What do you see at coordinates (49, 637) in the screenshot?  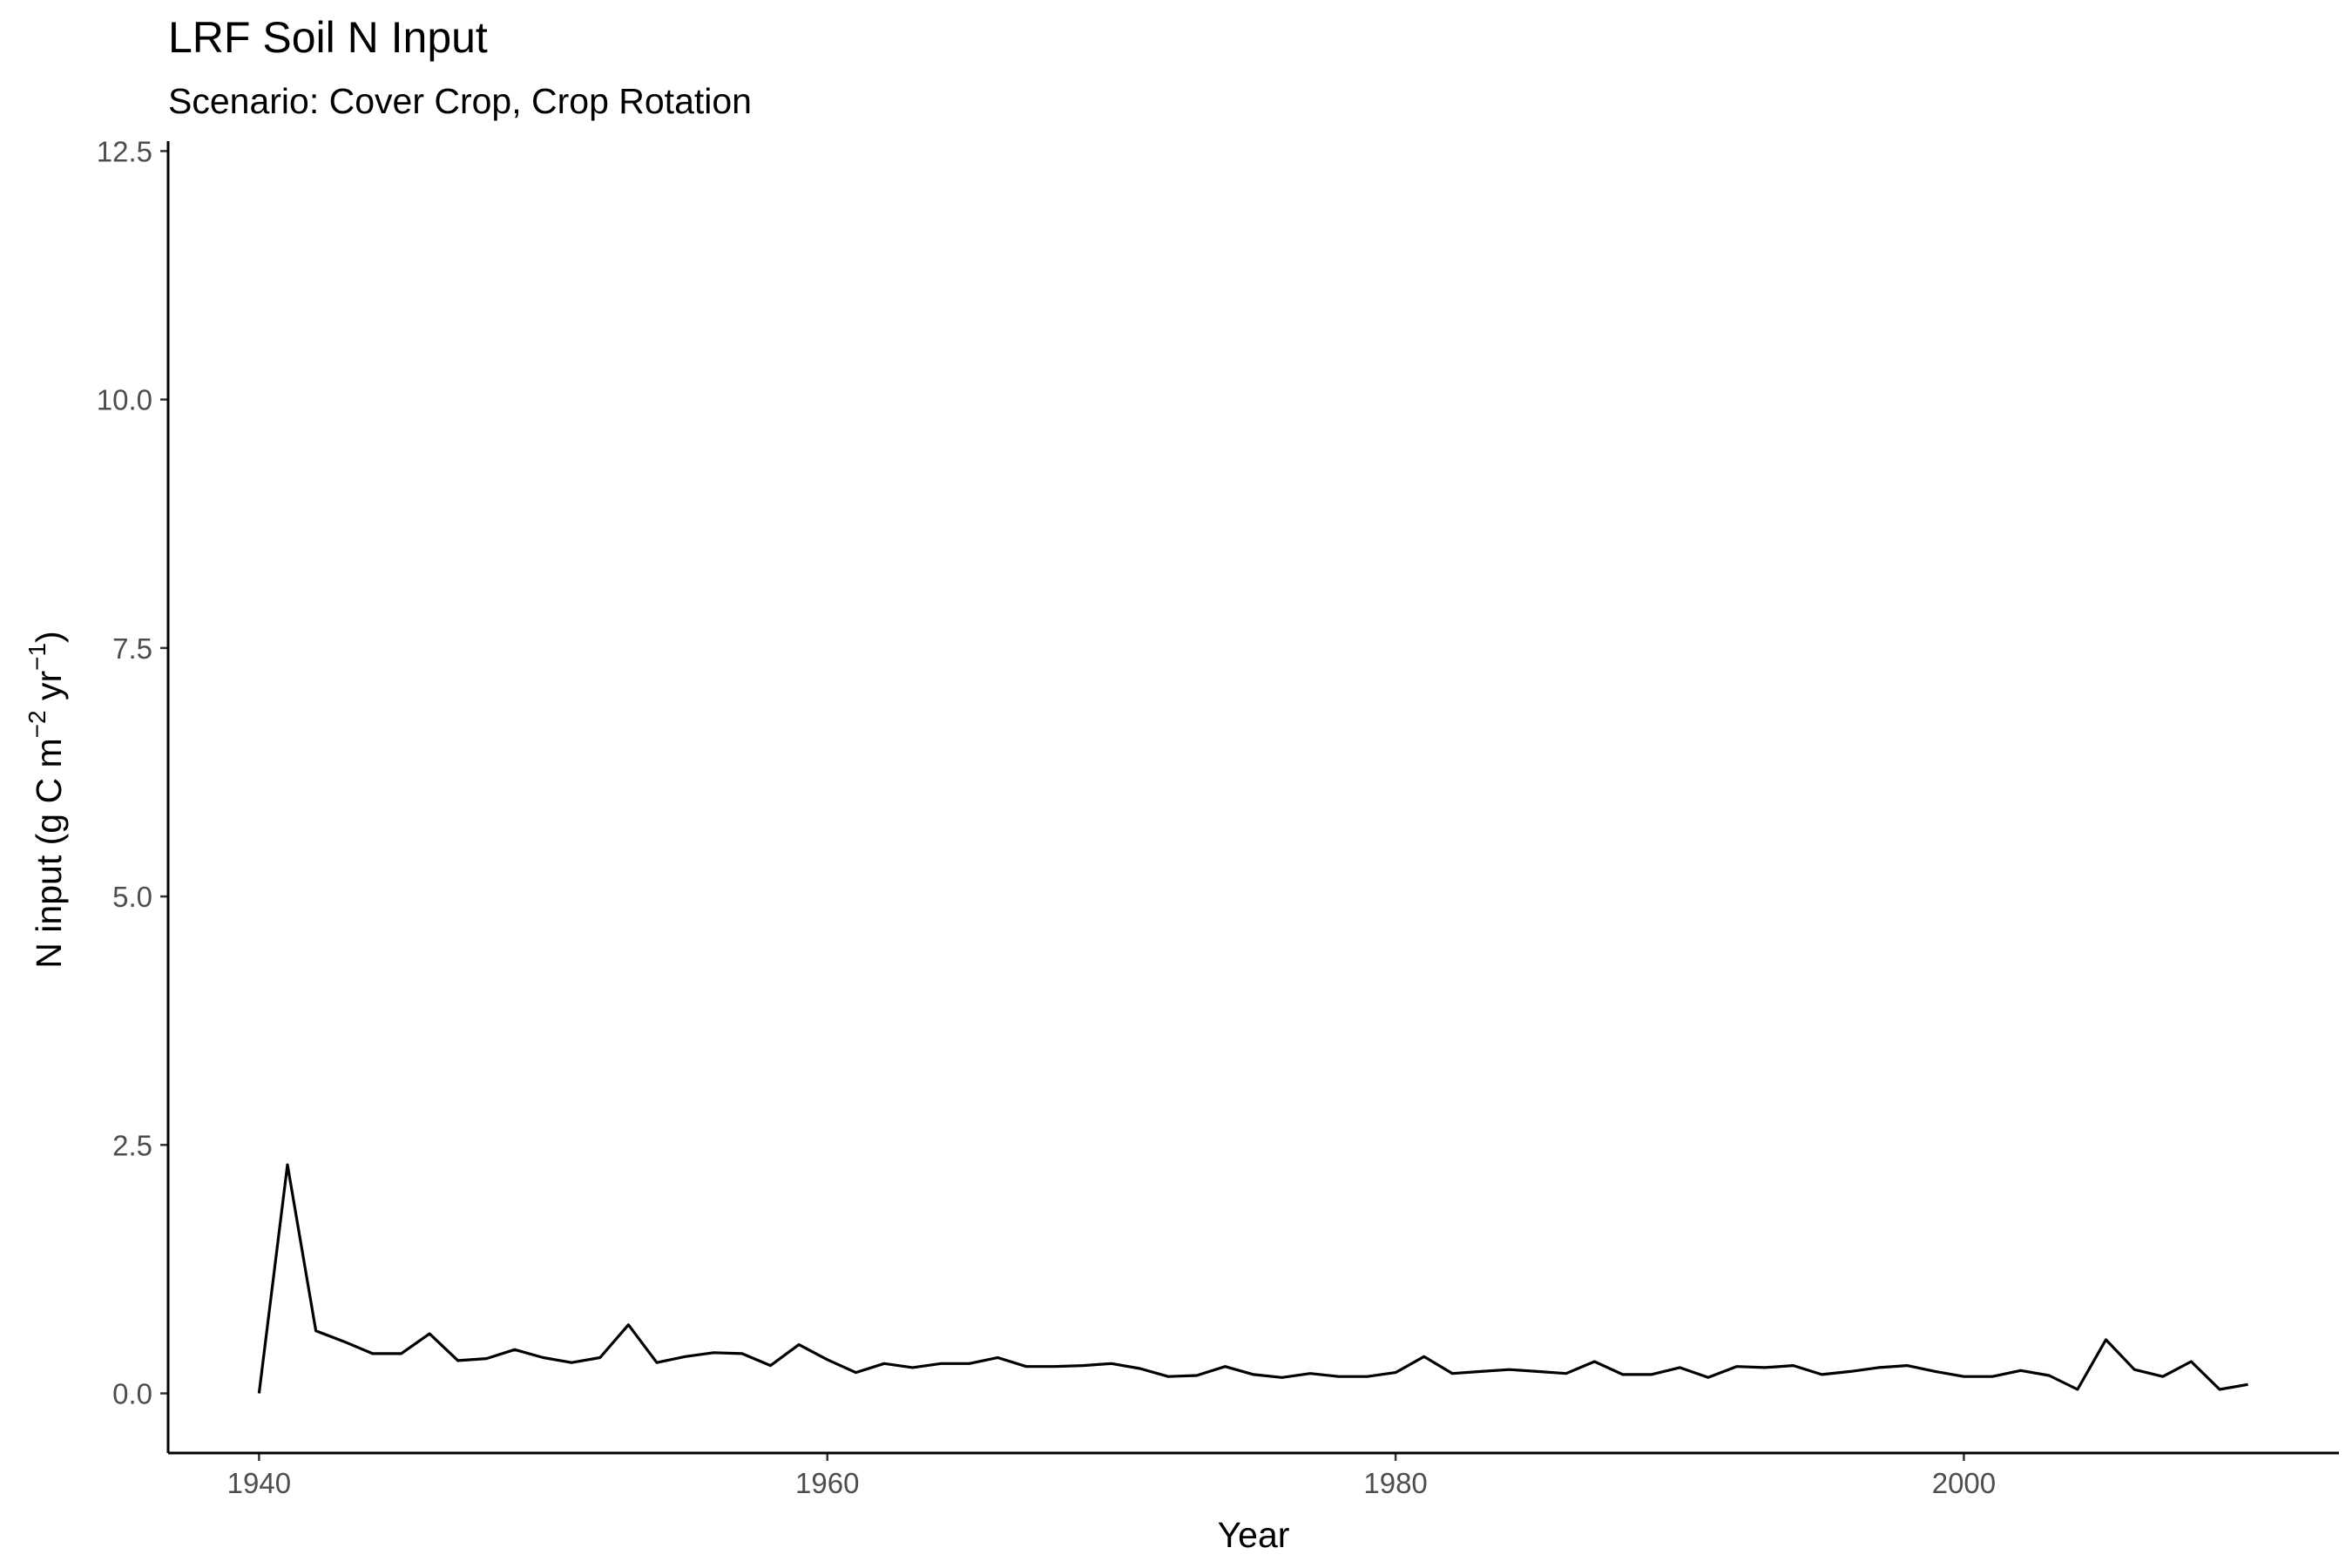 I see `y-axis-title-suffix: )` at bounding box center [49, 637].